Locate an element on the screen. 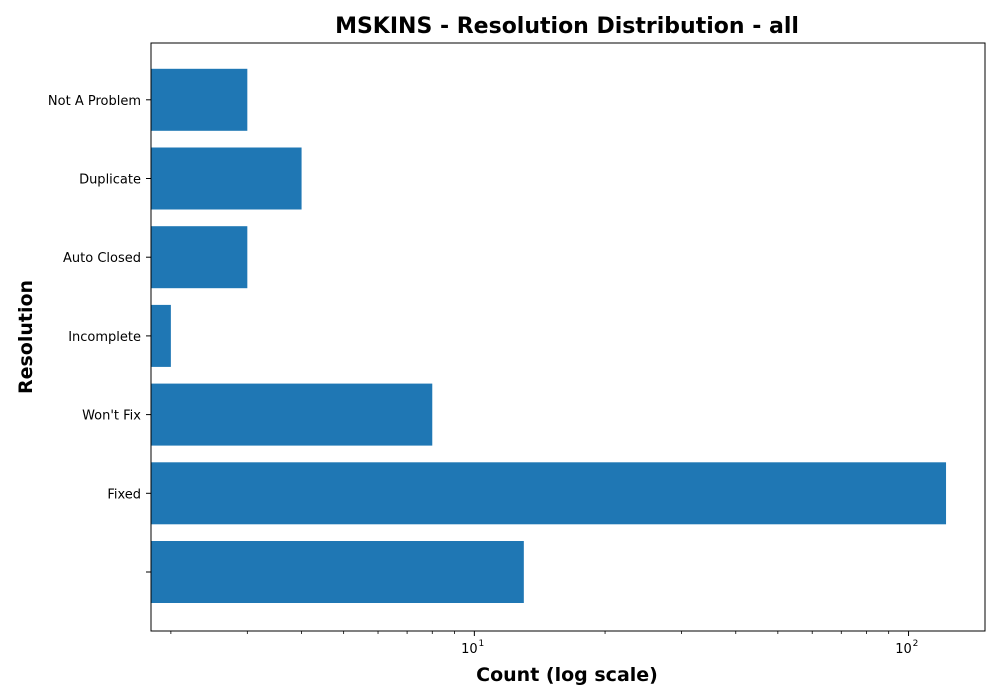  bar-auto-closed is located at coordinates (199, 257).